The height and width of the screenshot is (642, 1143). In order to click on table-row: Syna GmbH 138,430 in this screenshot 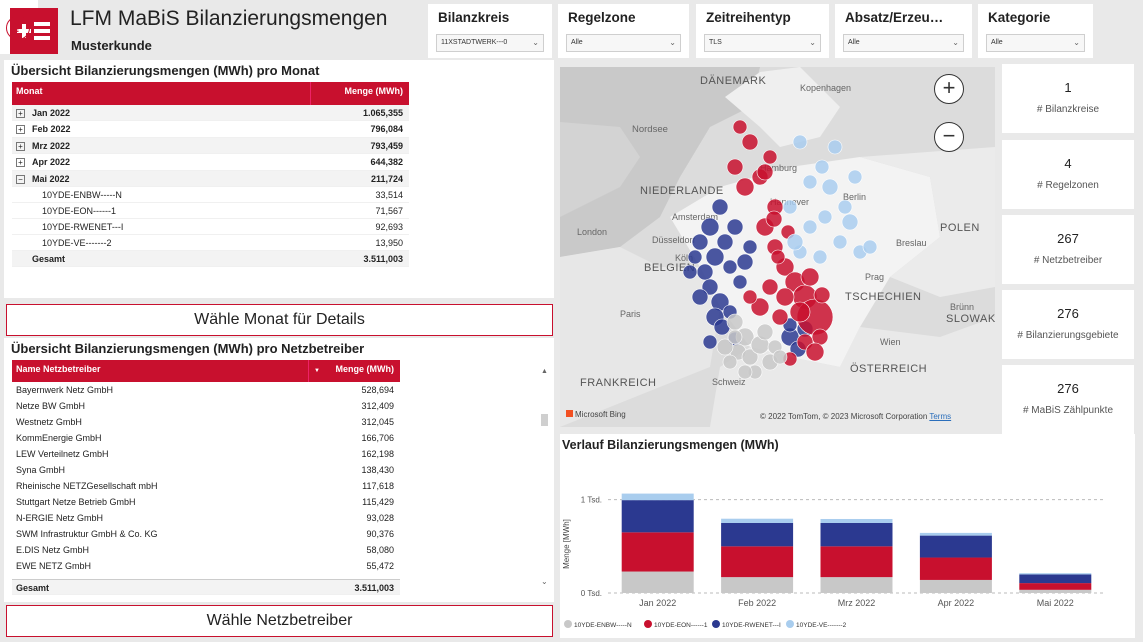, I will do `click(206, 470)`.